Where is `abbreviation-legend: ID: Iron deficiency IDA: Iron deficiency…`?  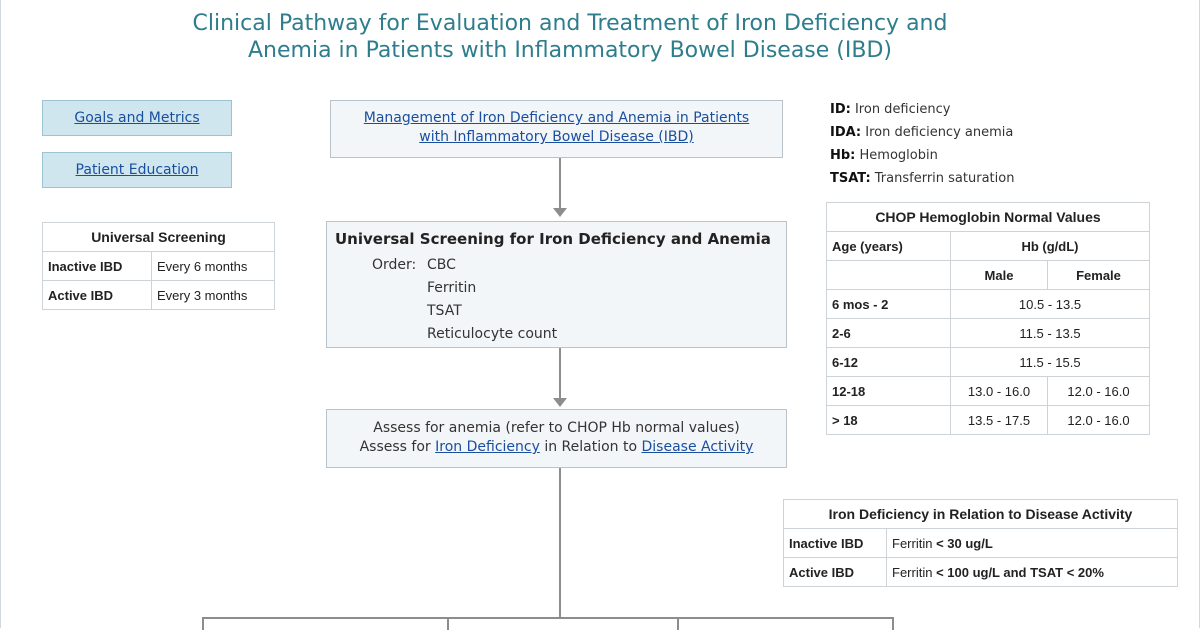
abbreviation-legend: ID: Iron deficiency IDA: Iron deficiency… is located at coordinates (922, 144).